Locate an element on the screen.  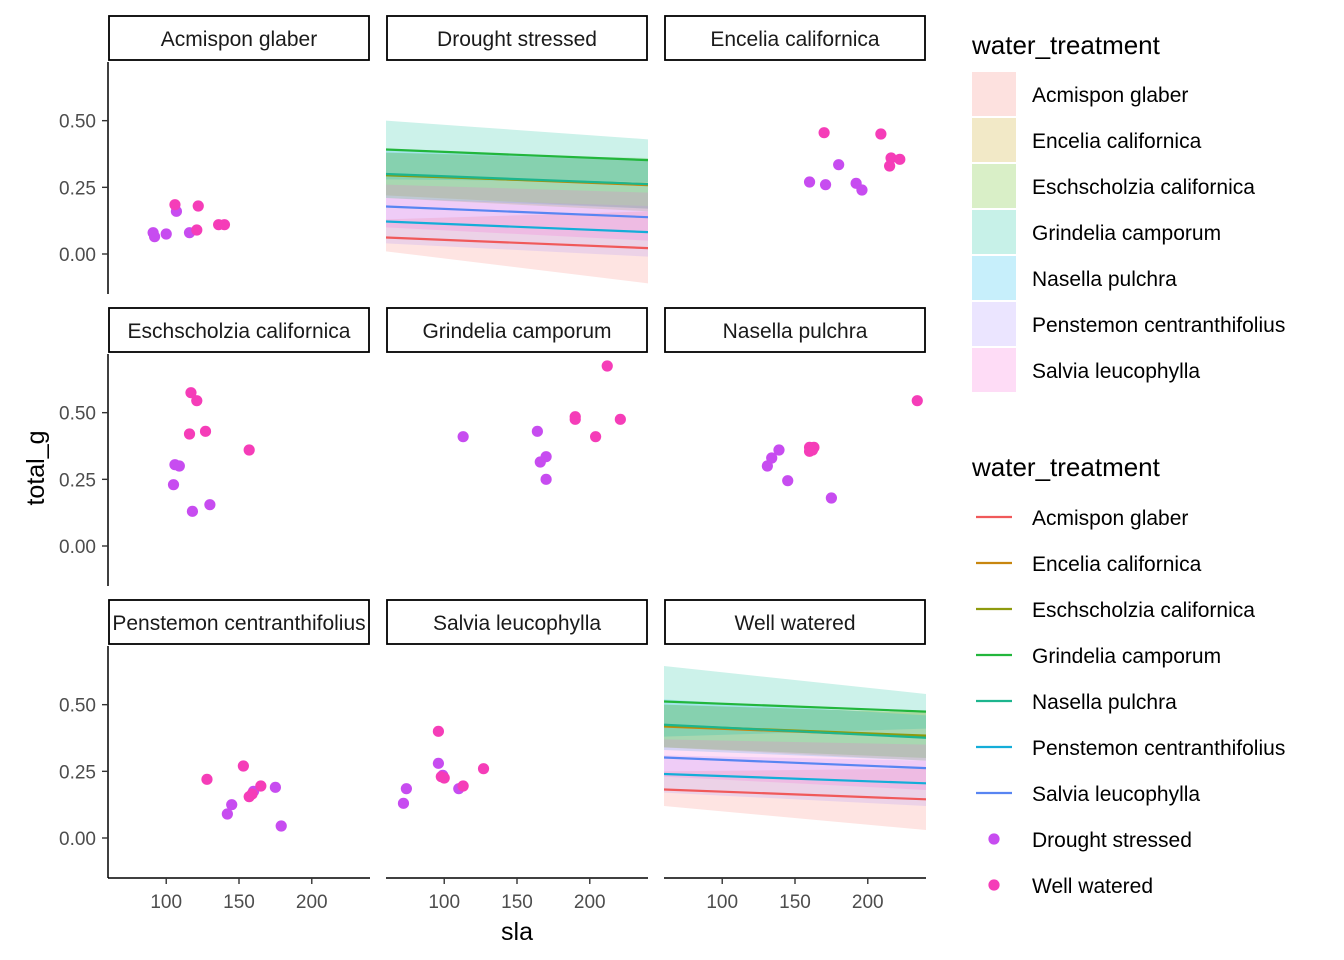
line-legend-label: Drought stressed is located at coordinates (1112, 840).